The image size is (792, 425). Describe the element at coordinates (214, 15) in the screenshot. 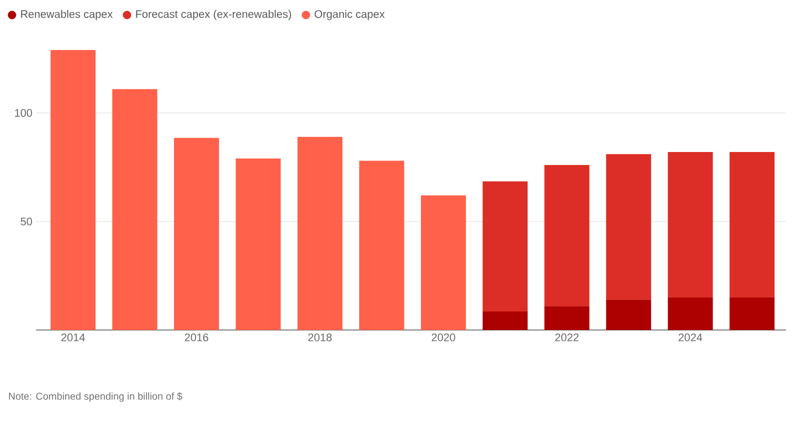

I see `legend-label: Forecast capex (ex-renewables)` at that location.